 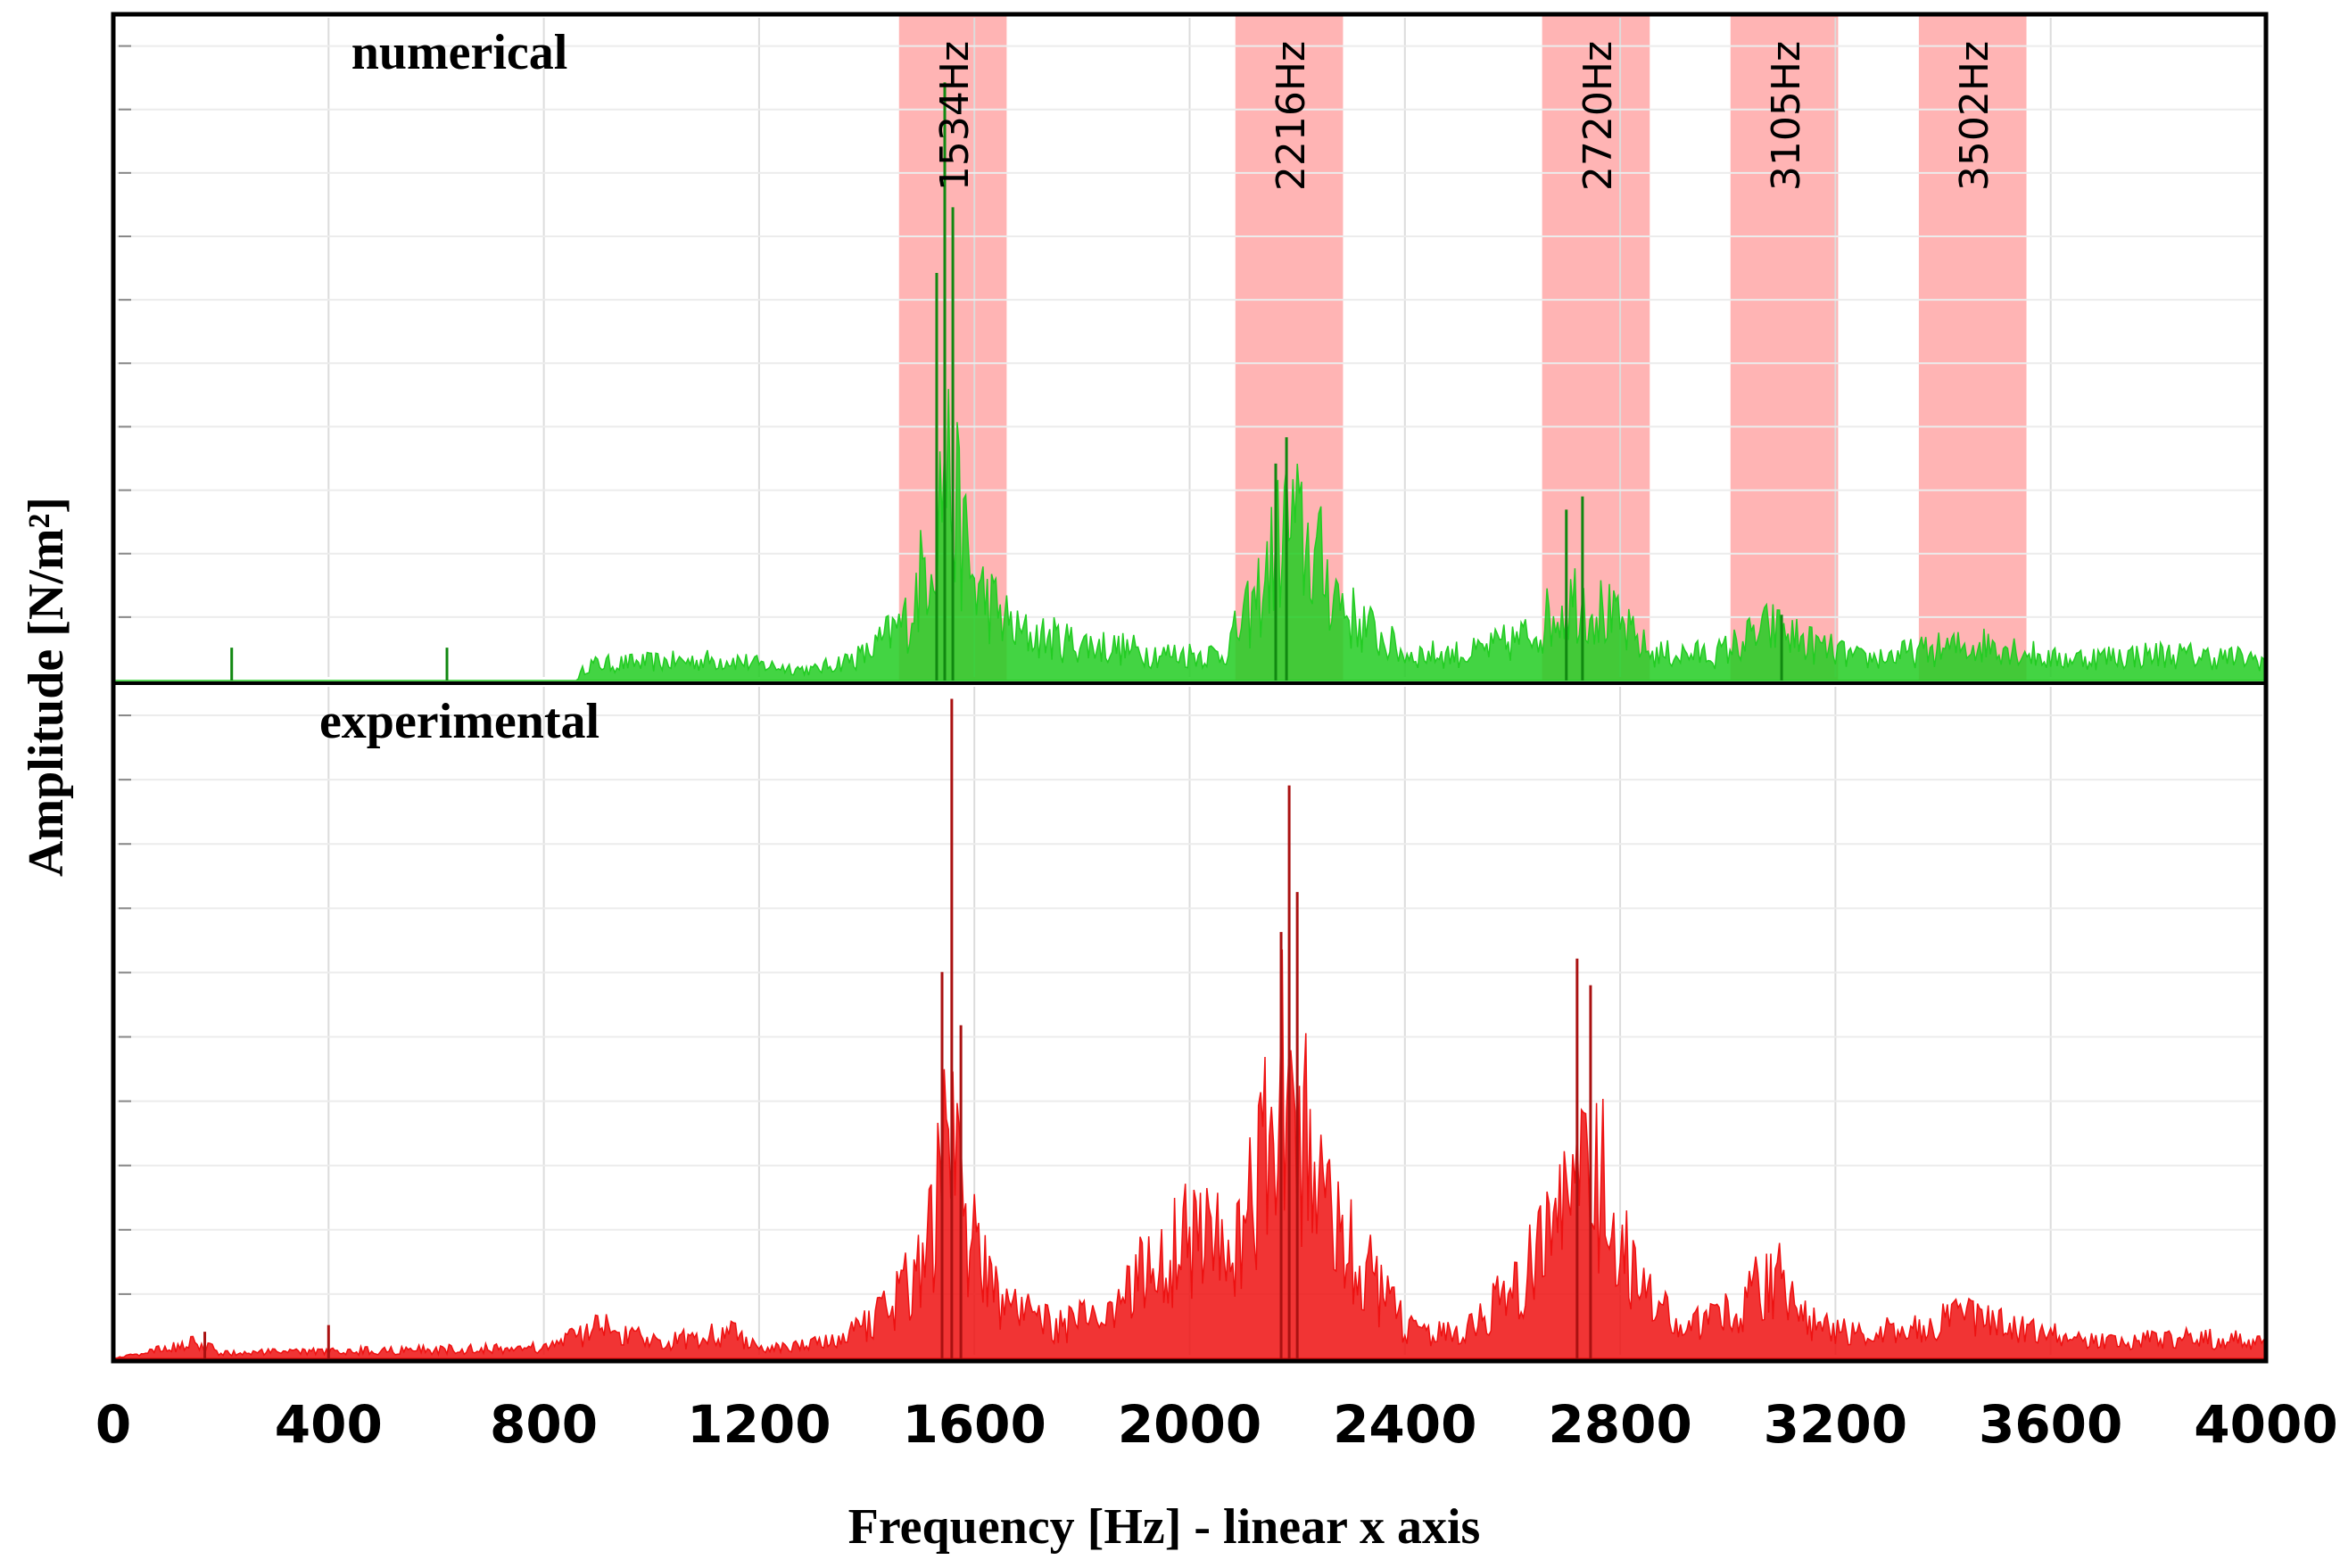 I want to click on panel-label-experimental: experimental, so click(x=459, y=721).